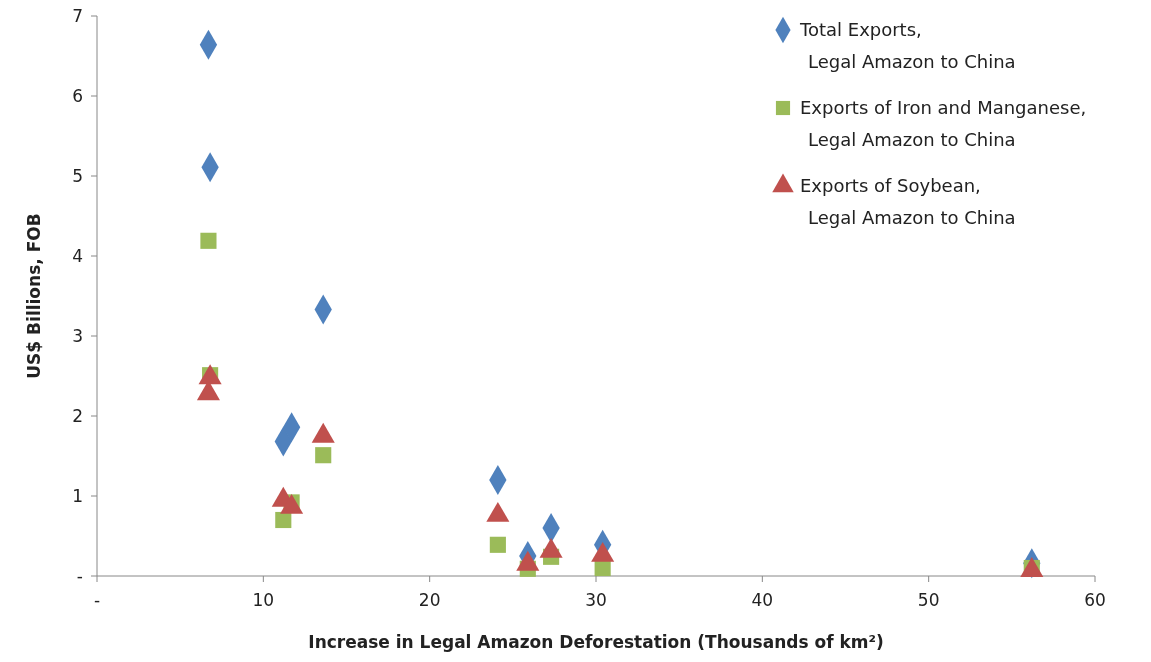 The width and height of the screenshot is (1151, 662). Describe the element at coordinates (943, 124) in the screenshot. I see `legend-label: Exports of Iron and Manganese, Legal Amazon to China` at that location.